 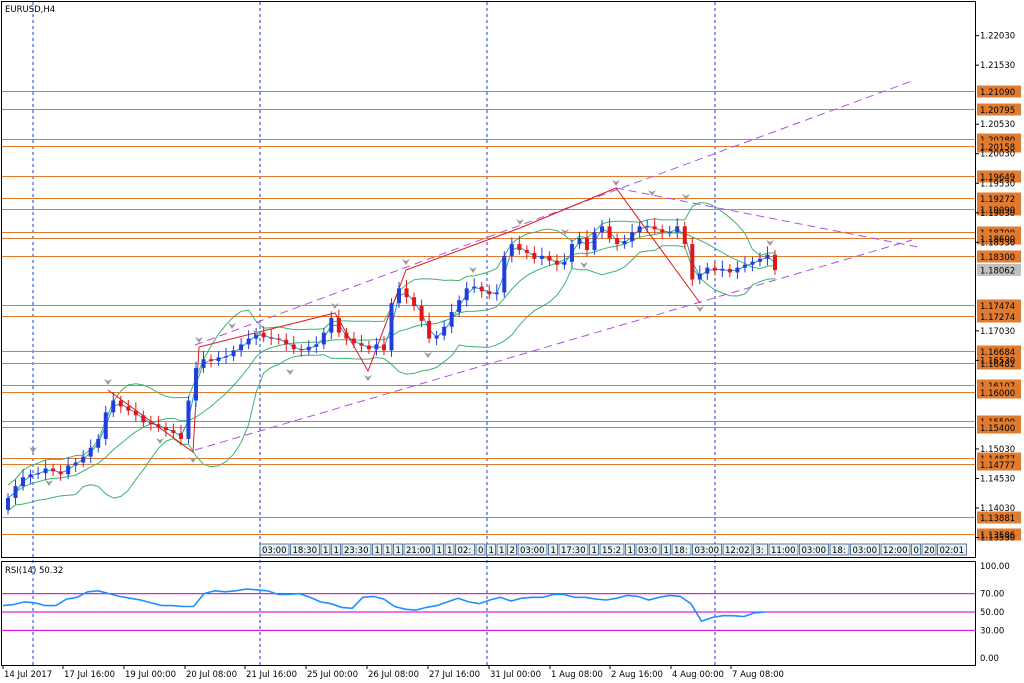 What do you see at coordinates (611, 551) in the screenshot?
I see `session-label: 15:2` at bounding box center [611, 551].